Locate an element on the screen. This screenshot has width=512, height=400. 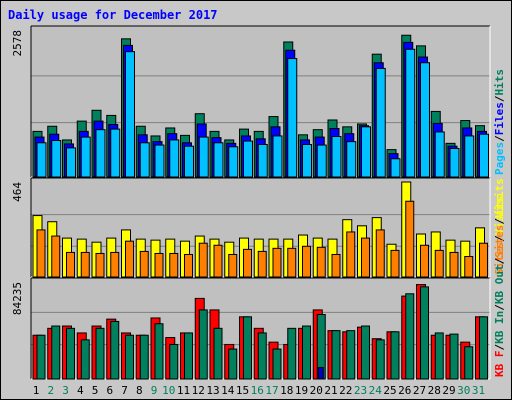
x-tick-label: 27 is located at coordinates (419, 390).